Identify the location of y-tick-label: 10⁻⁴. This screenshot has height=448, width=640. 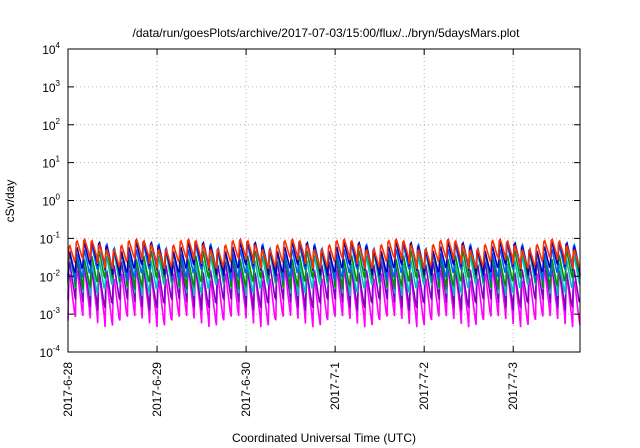
(50, 352).